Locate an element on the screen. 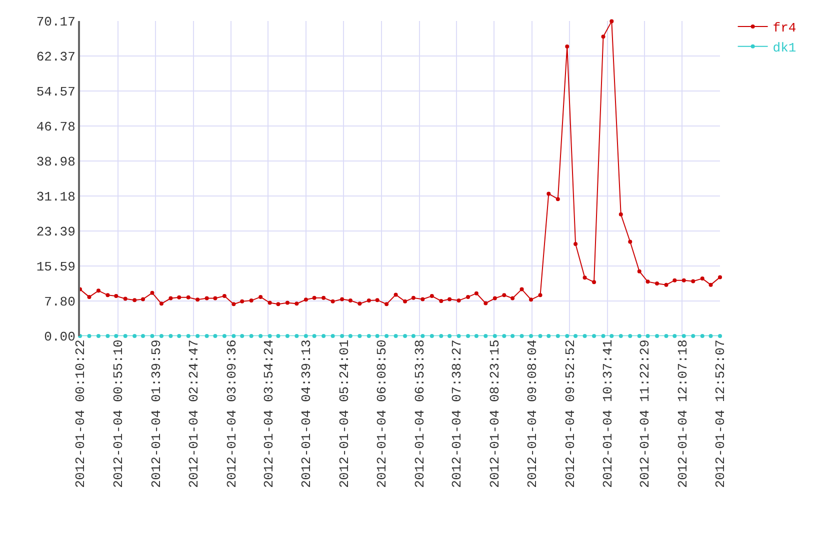 The image size is (840, 560). x-tick-label: 2012-01-04 10:37:41 is located at coordinates (608, 413).